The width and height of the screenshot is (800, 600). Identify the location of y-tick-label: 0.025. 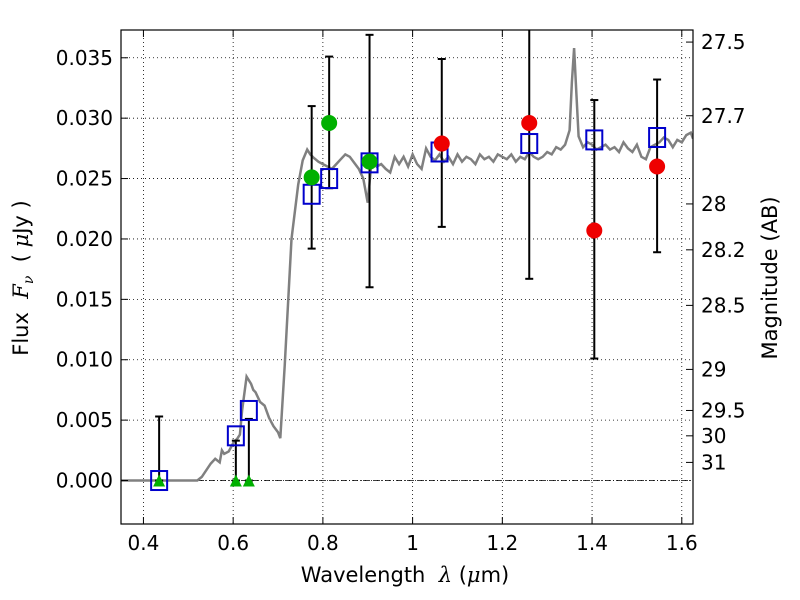
(84, 179).